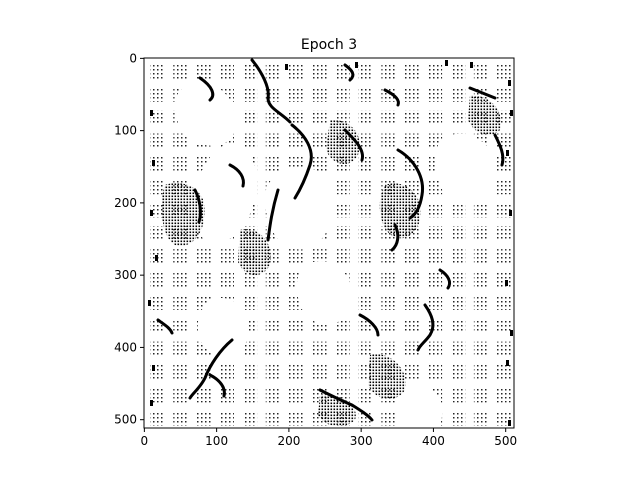 The height and width of the screenshot is (480, 640). Describe the element at coordinates (129, 239) in the screenshot. I see `y-axis: 0 100 200 300 400 500` at that location.